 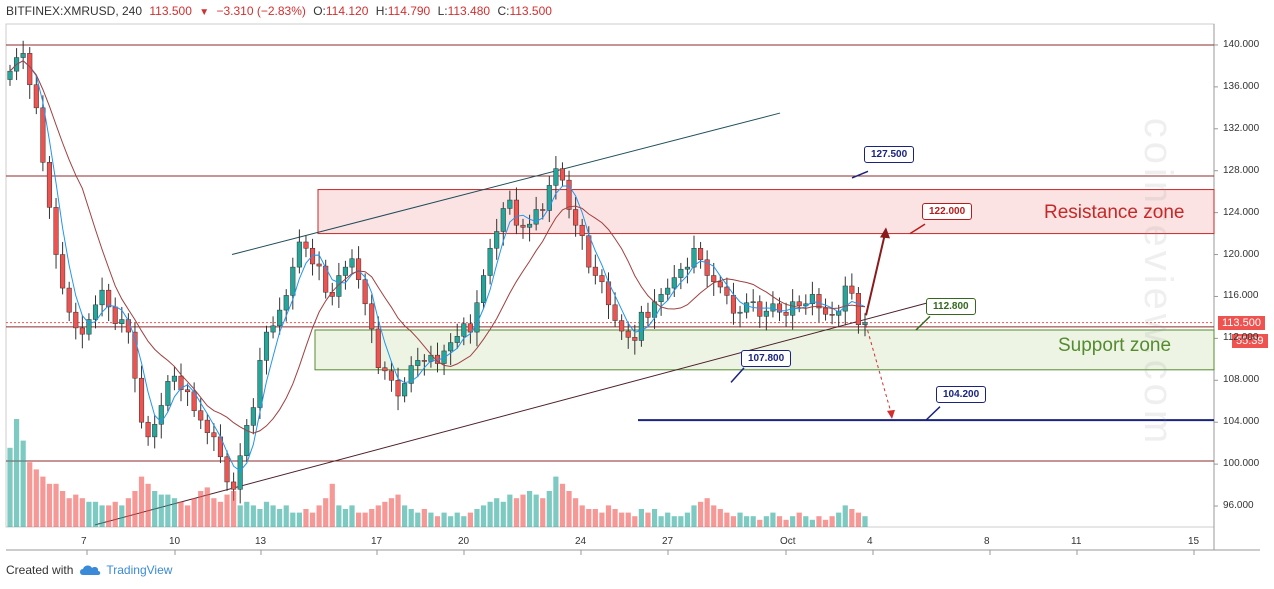 I want to click on tradingview-link: TradingView, so click(x=125, y=570).